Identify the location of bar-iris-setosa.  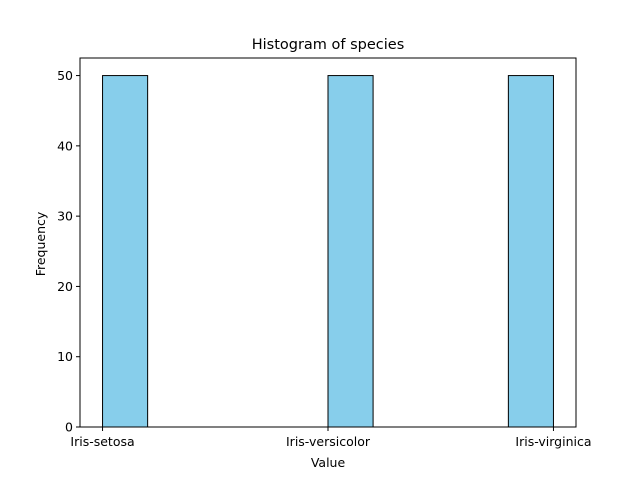
(125, 251).